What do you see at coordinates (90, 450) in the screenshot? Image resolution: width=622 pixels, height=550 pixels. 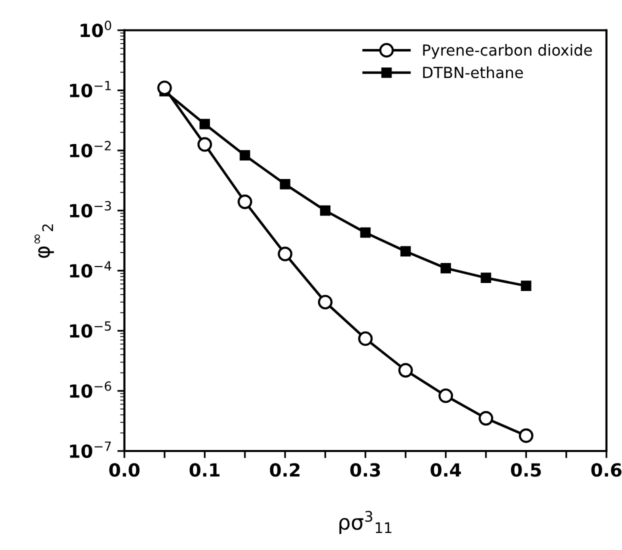 I see `y-tick-label: 10$^{−7}$` at bounding box center [90, 450].